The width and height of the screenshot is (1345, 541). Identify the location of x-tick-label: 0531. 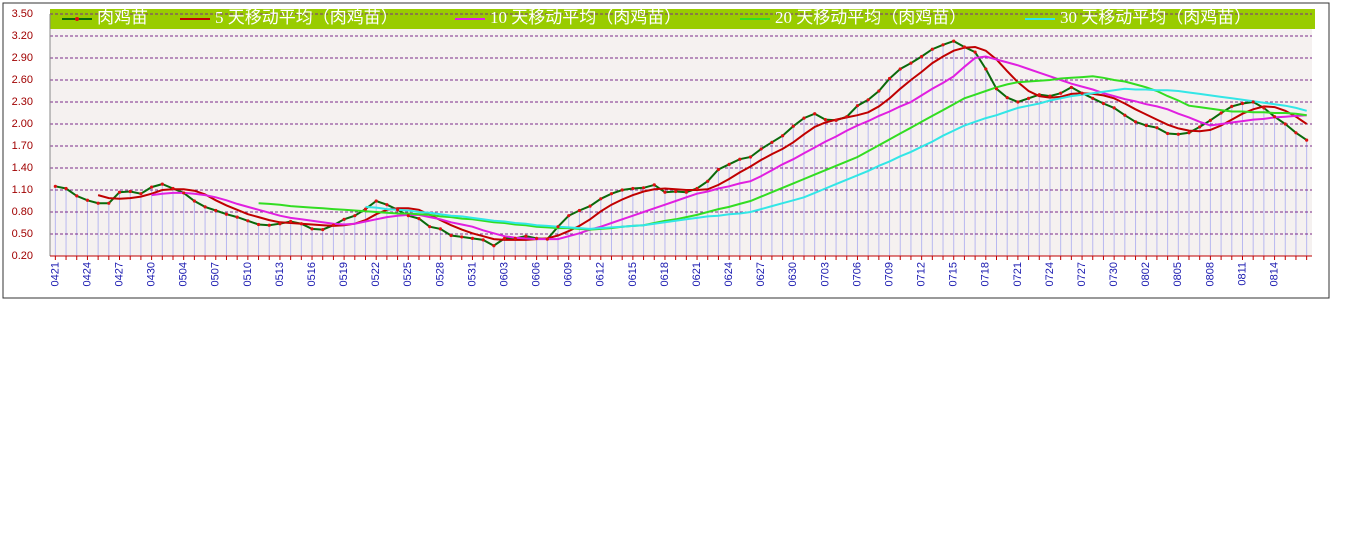
(472, 274).